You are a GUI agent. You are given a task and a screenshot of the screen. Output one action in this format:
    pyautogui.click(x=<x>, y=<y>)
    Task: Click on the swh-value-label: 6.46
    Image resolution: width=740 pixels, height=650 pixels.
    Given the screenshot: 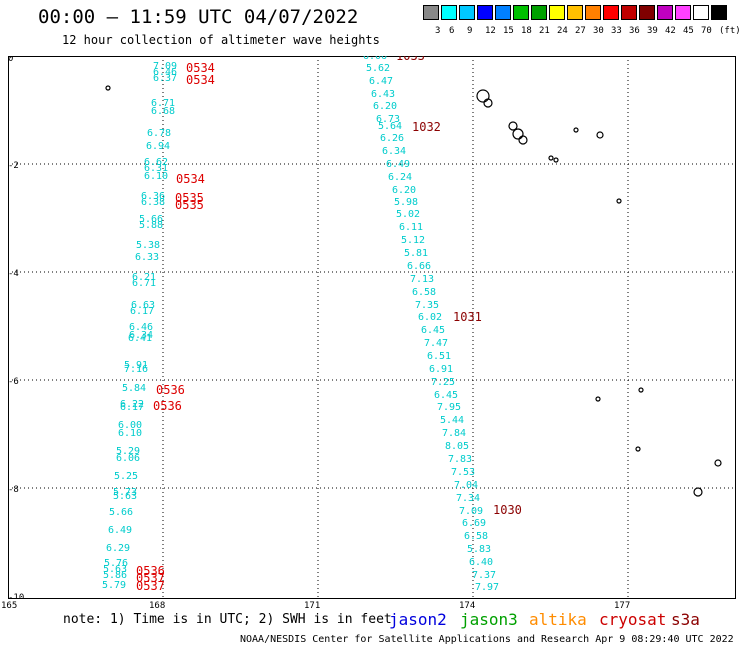 What is the action you would take?
    pyautogui.click(x=165, y=72)
    